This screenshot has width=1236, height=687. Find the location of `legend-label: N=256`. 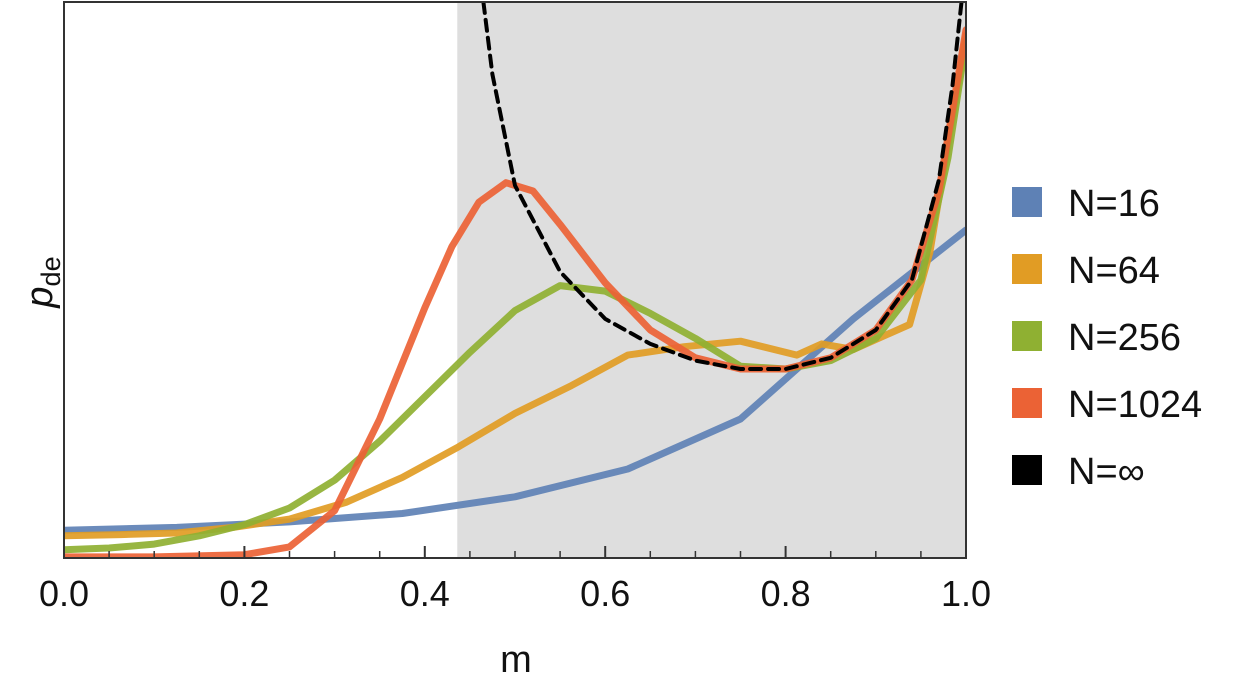

legend-label: N=256 is located at coordinates (1124, 338).